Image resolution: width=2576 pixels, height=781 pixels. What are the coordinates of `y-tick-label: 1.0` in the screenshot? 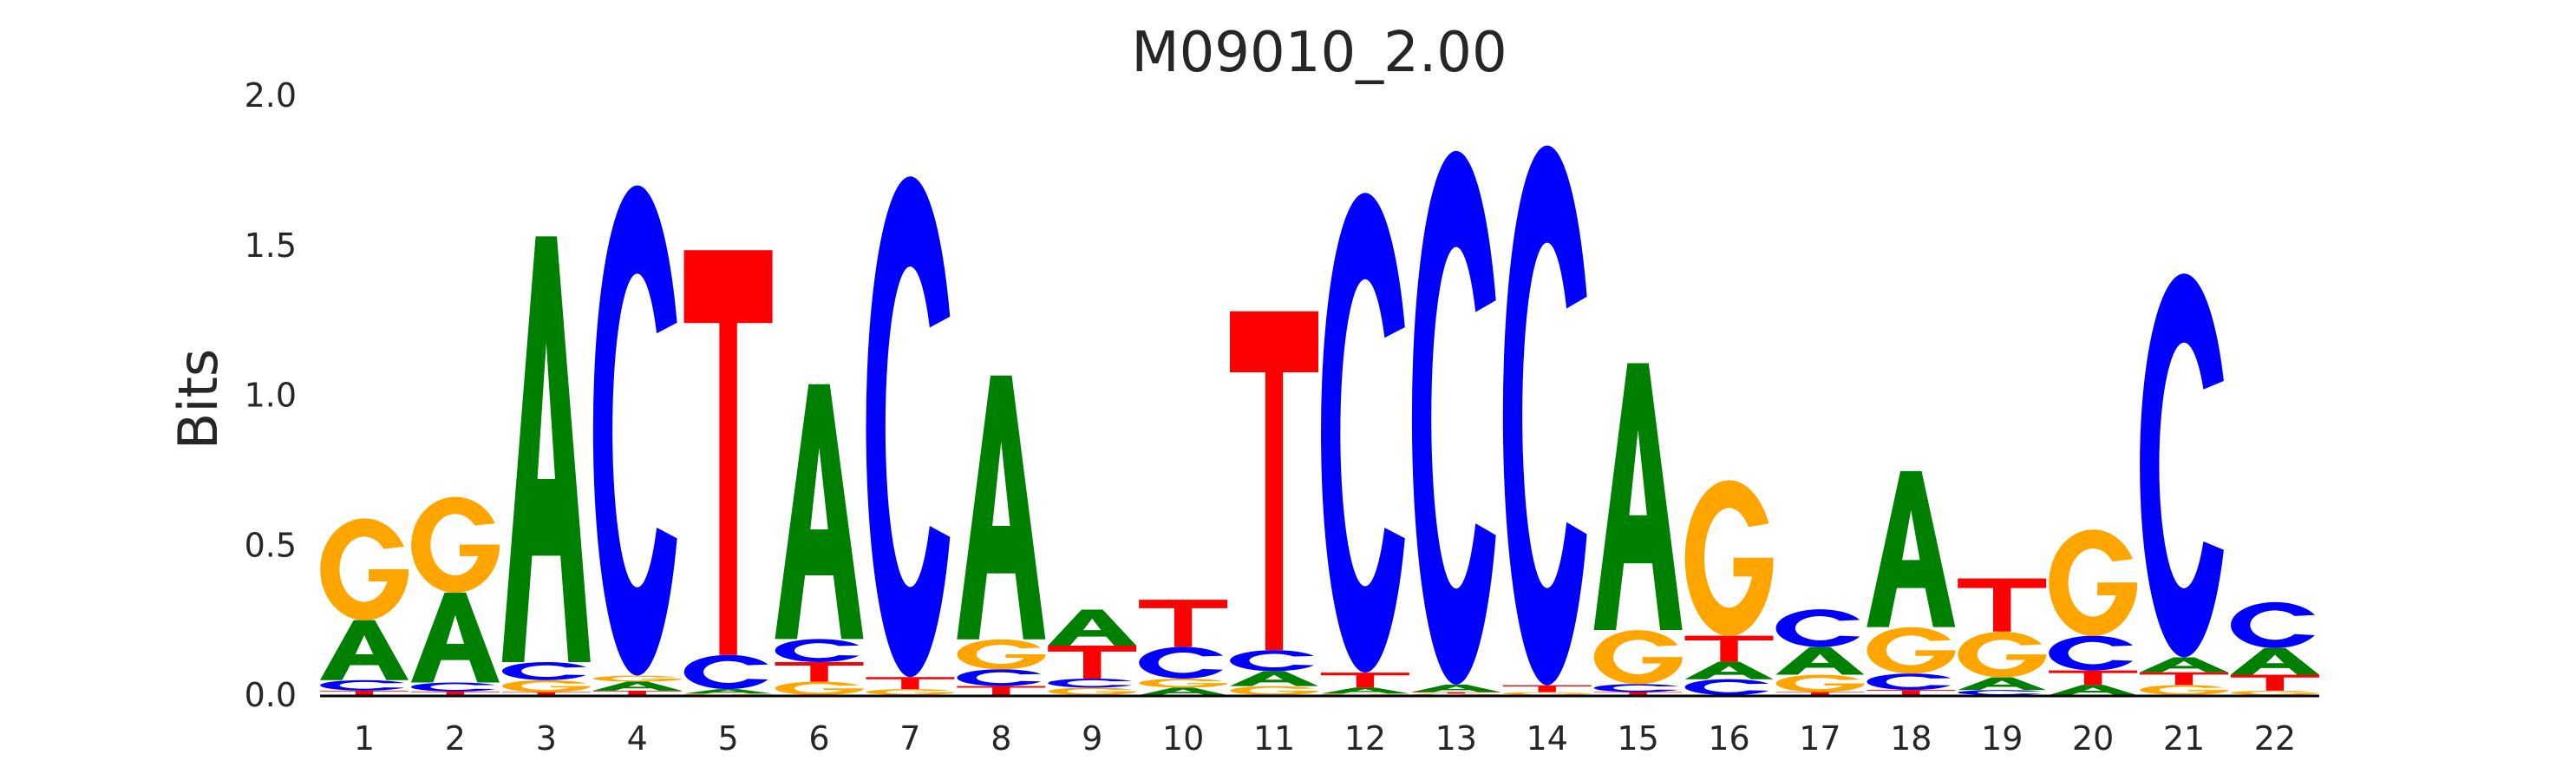 It's located at (271, 396).